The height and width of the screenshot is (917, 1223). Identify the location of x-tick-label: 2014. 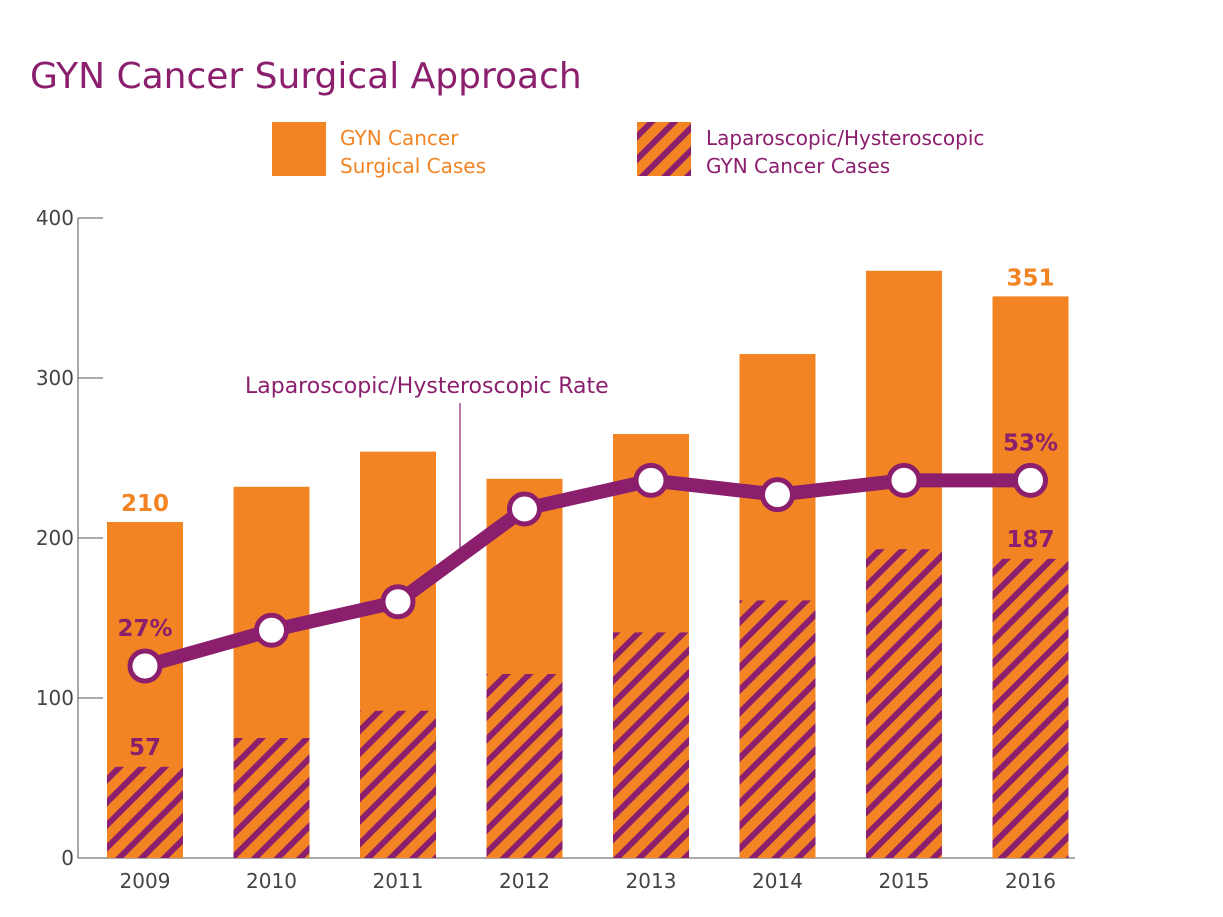
(777, 881).